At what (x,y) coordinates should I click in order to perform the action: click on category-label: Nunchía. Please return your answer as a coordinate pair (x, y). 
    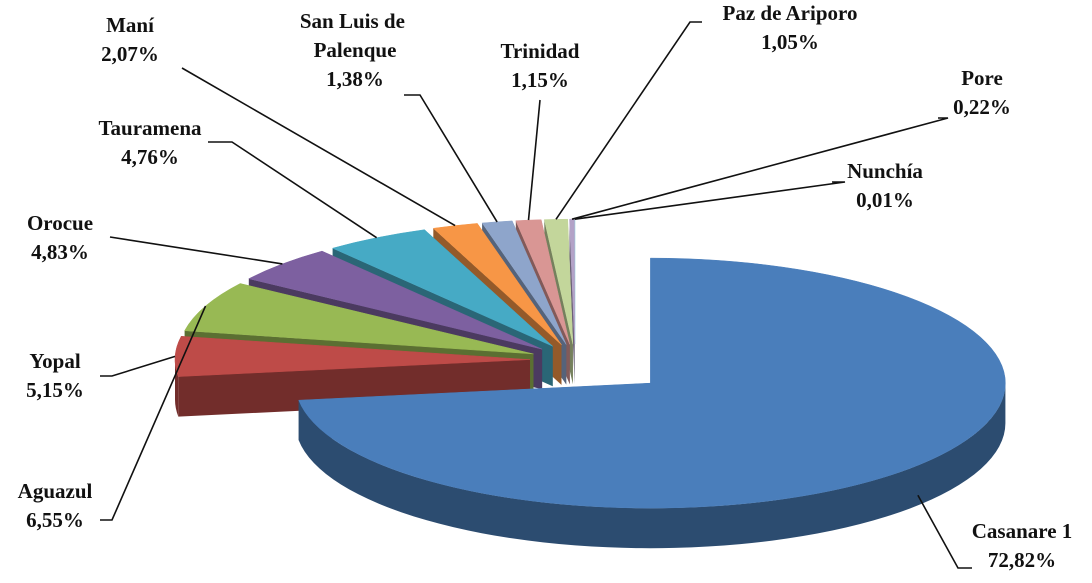
    Looking at the image, I should click on (885, 171).